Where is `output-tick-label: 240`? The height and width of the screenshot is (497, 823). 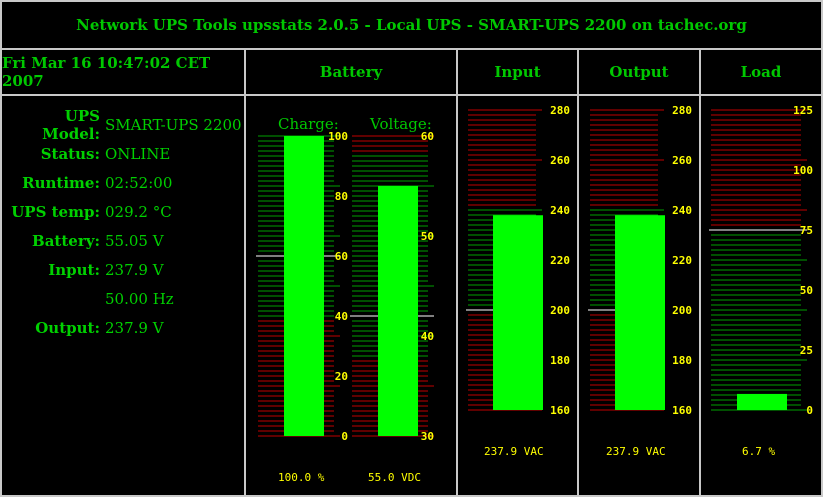
output-tick-label: 240 is located at coordinates (682, 210).